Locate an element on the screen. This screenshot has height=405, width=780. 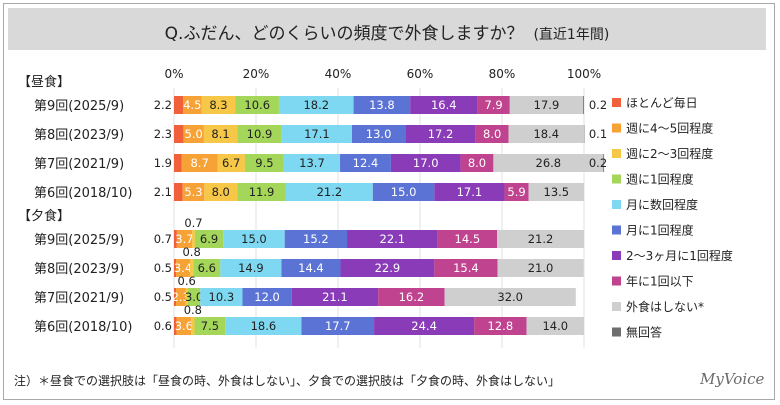
data-label: 16.2 is located at coordinates (412, 297).